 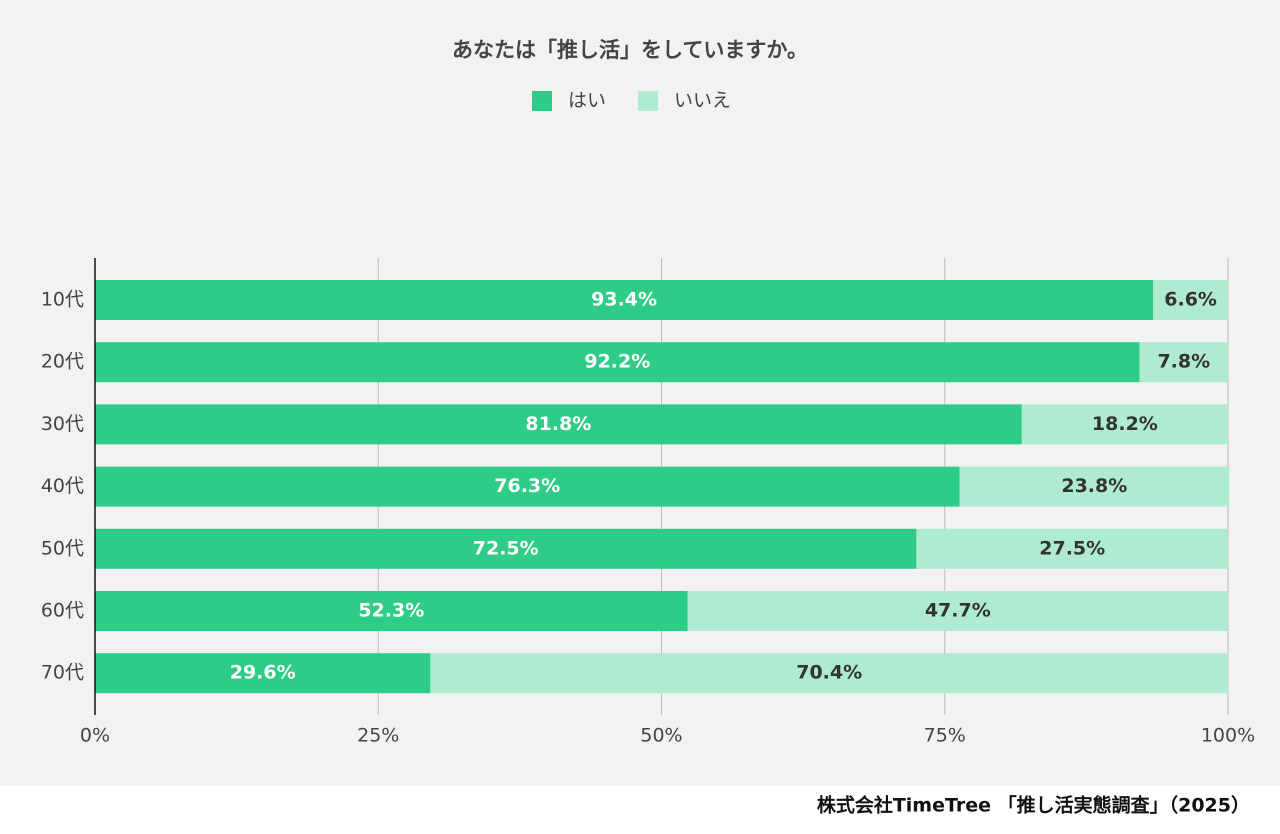 I want to click on value-label: 27.5%, so click(x=1072, y=548).